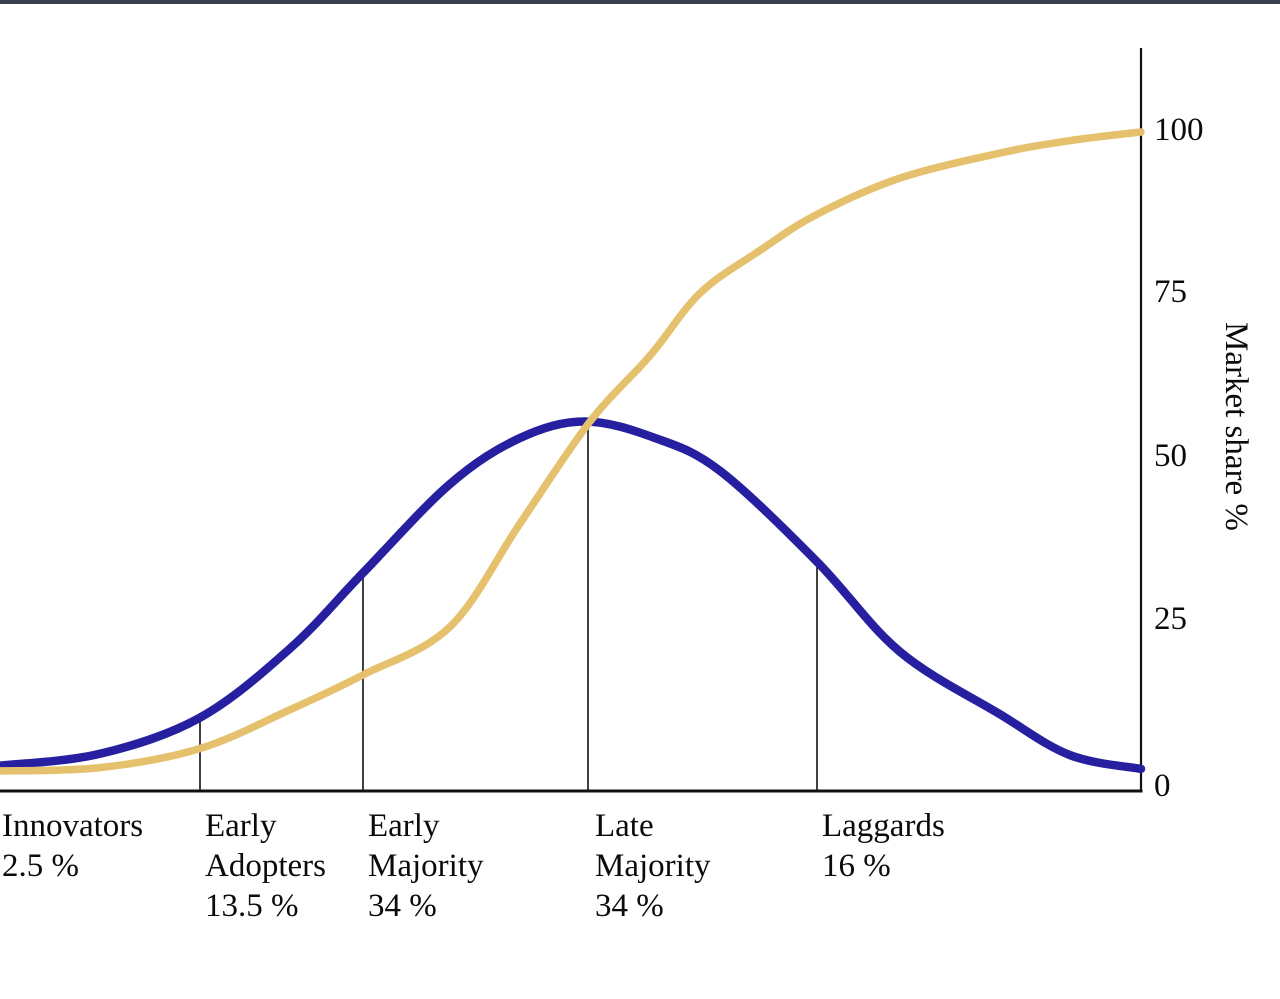  I want to click on segment-share: 13.5 %, so click(252, 906).